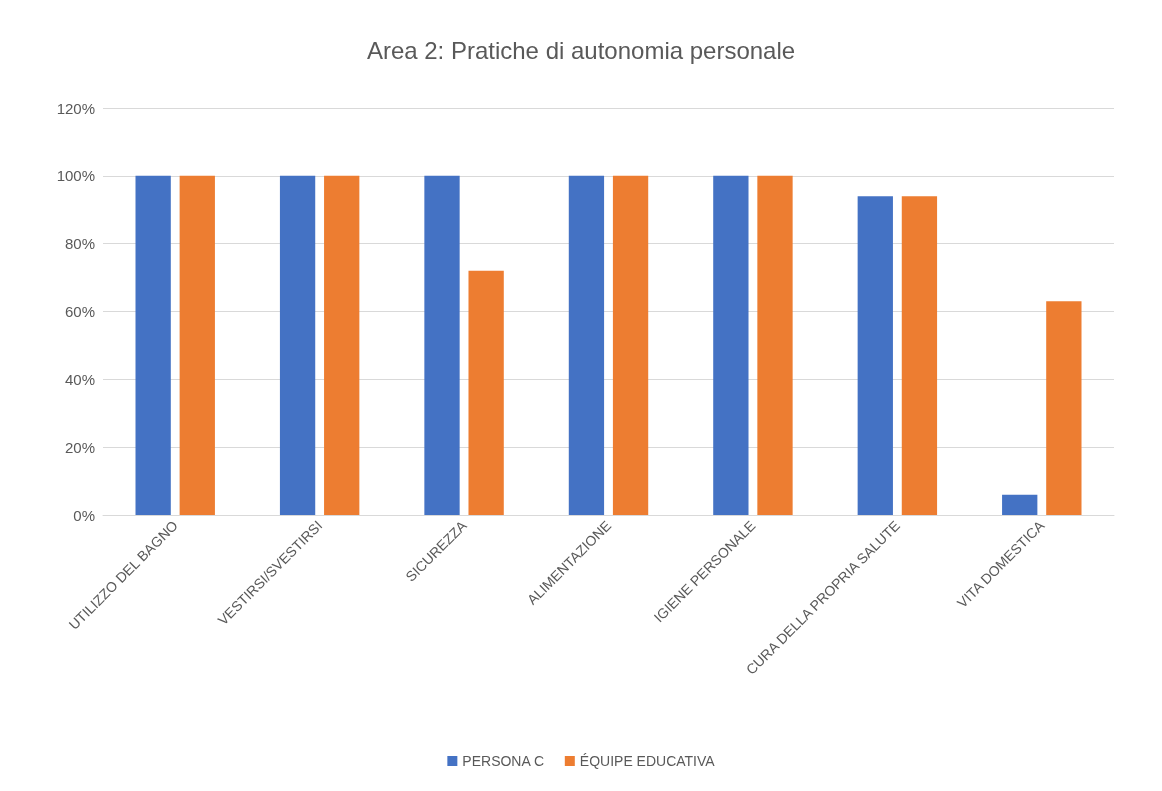 This screenshot has height=791, width=1162. What do you see at coordinates (79, 447) in the screenshot?
I see `y-tick-label: 20%` at bounding box center [79, 447].